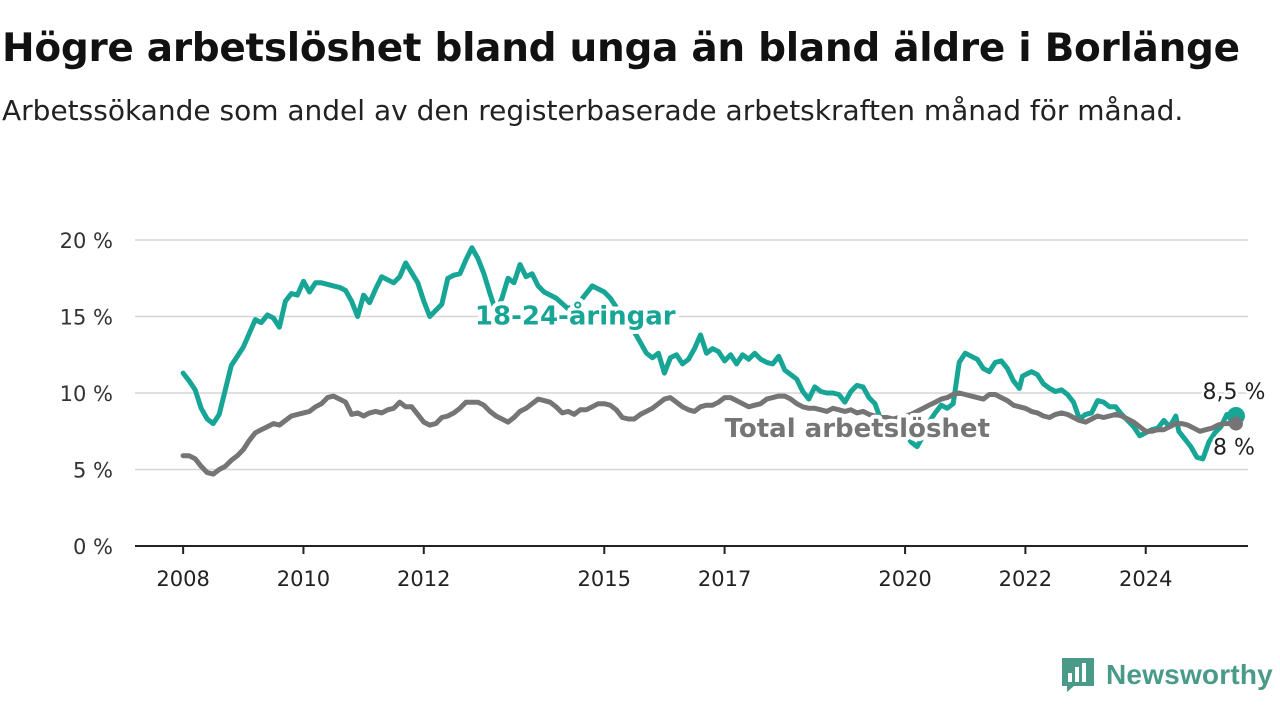 This screenshot has height=720, width=1280. I want to click on x-tick-label: 2024, so click(1145, 579).